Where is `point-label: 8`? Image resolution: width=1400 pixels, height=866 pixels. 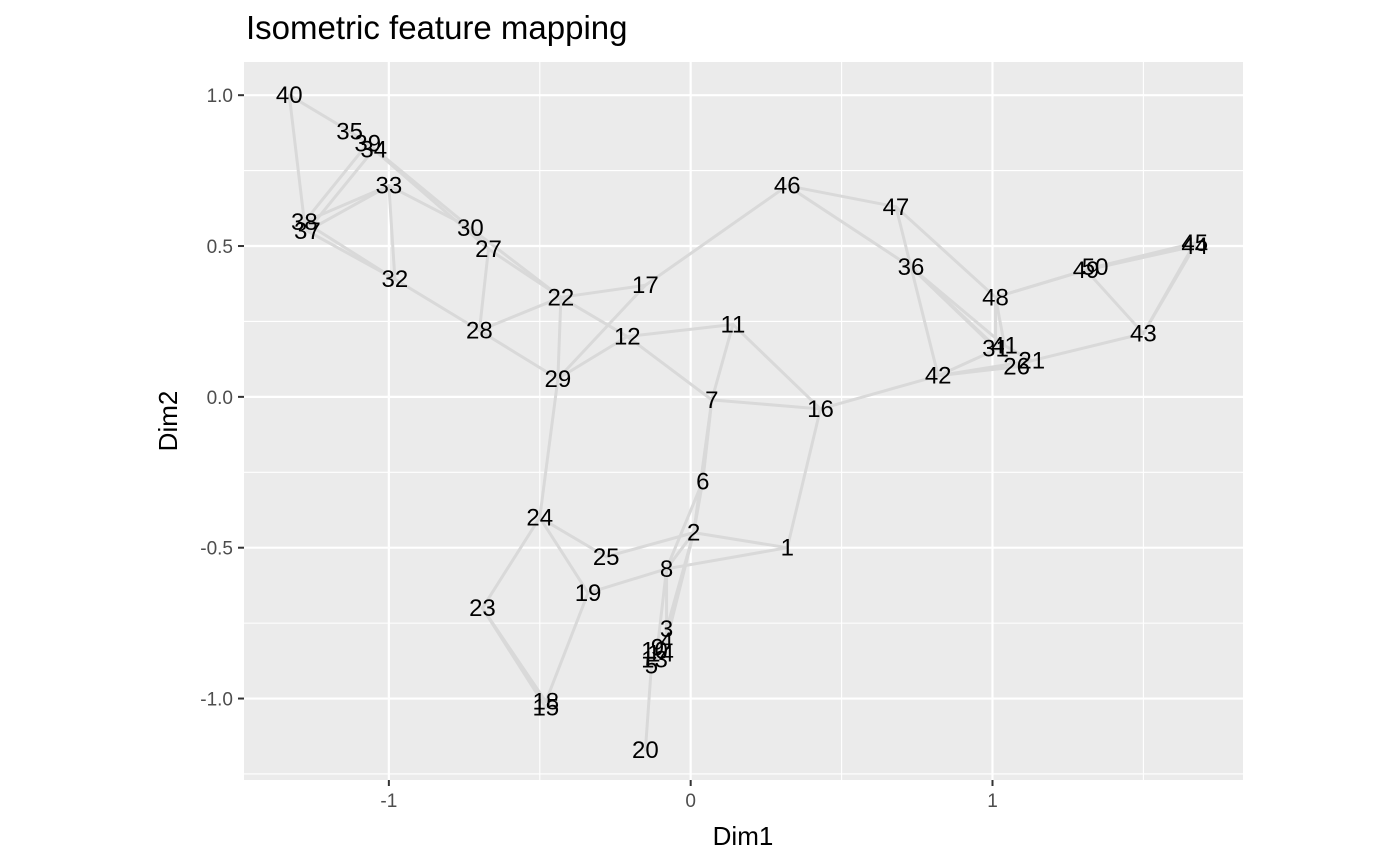 point-label: 8 is located at coordinates (666, 569).